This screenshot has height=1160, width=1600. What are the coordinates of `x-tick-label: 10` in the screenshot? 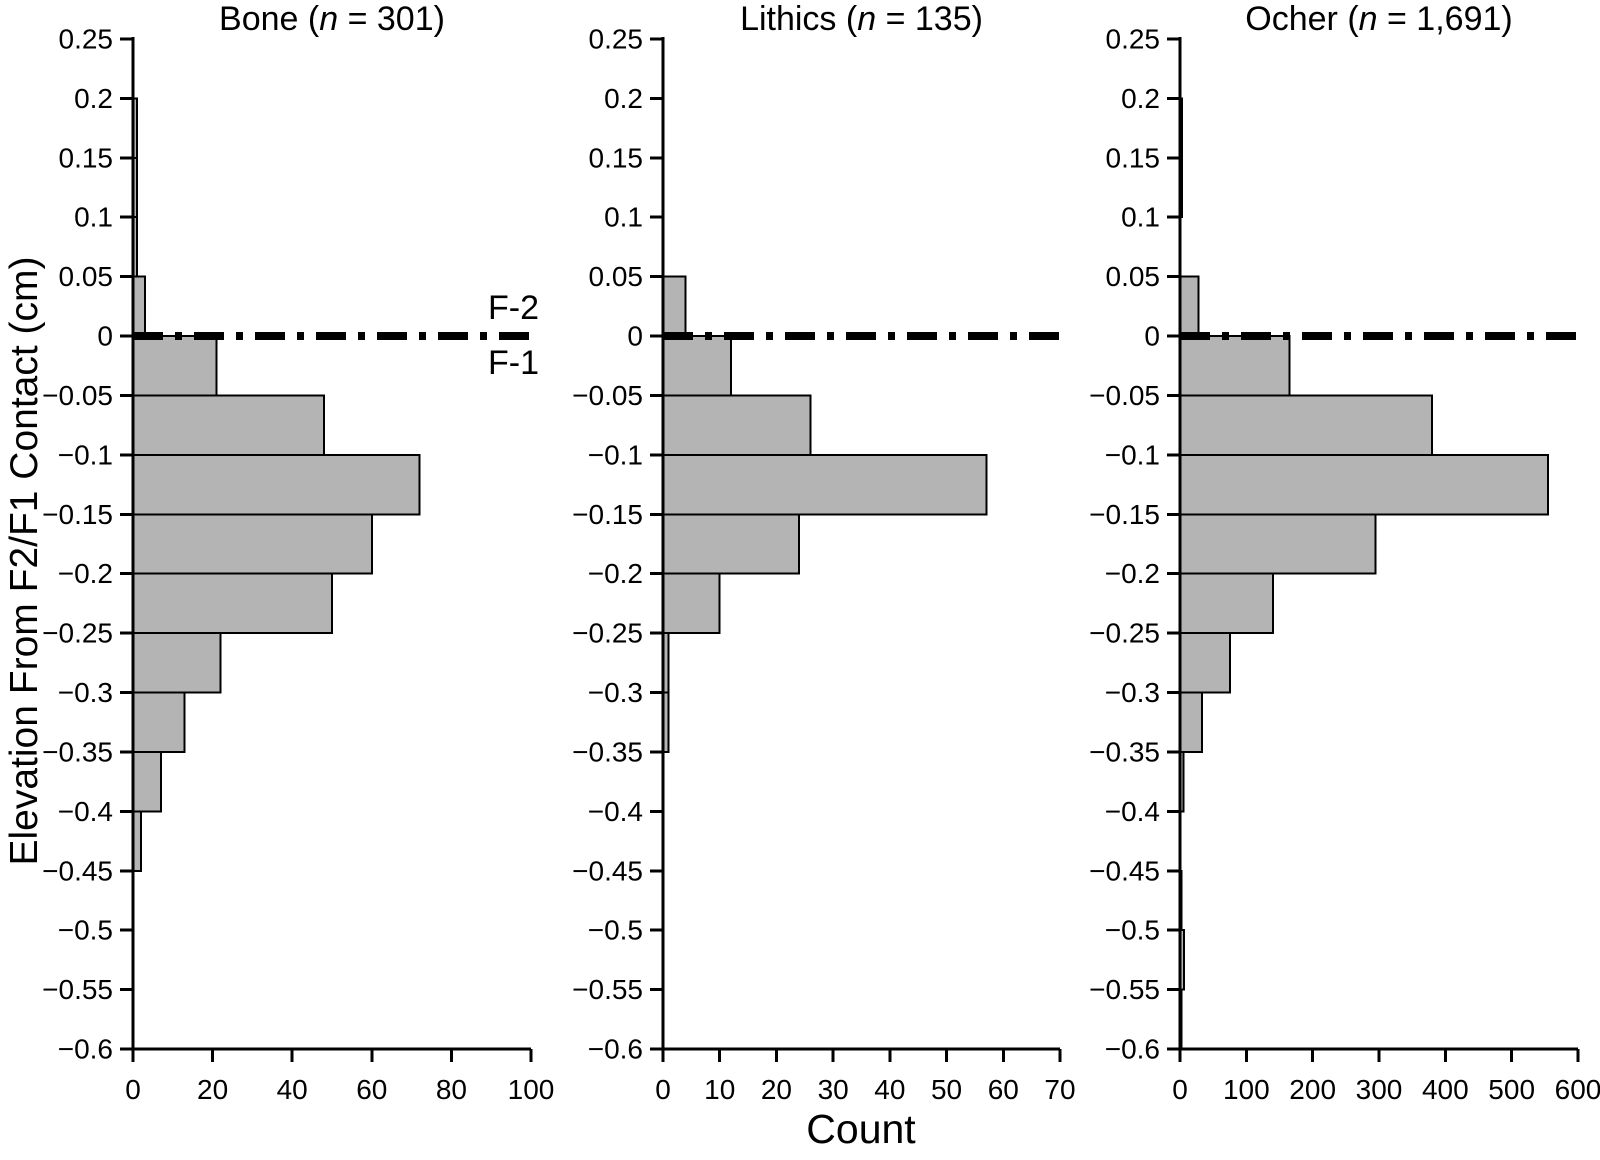 It's located at (719, 1089).